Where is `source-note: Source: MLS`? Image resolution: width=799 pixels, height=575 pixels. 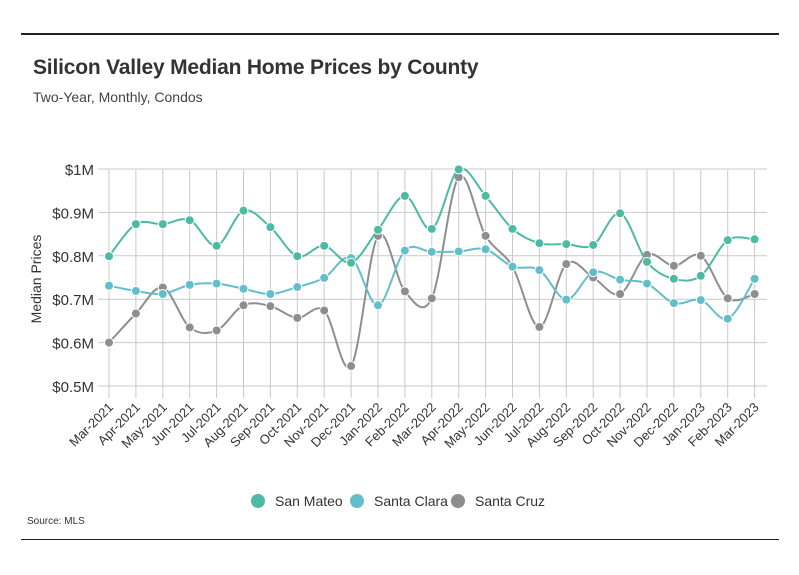 source-note: Source: MLS is located at coordinates (56, 521).